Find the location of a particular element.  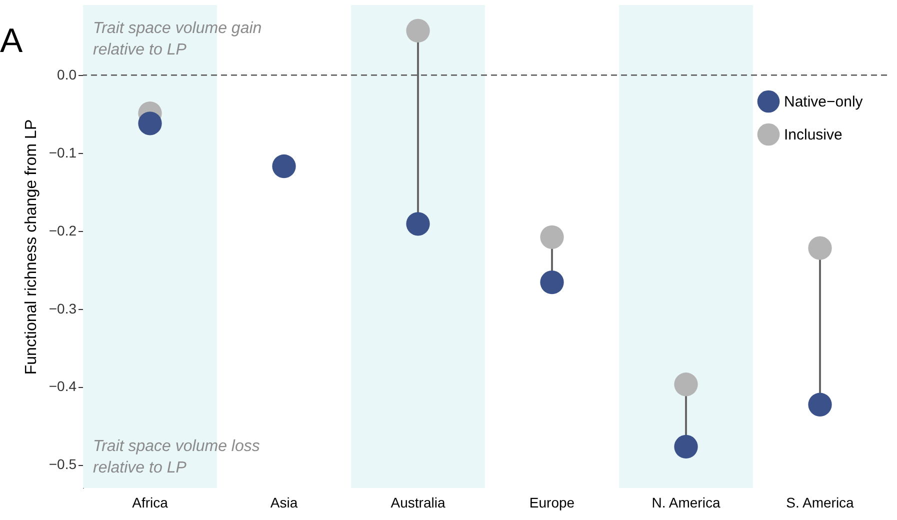

y-tick-label: −0.2 is located at coordinates (62, 230).